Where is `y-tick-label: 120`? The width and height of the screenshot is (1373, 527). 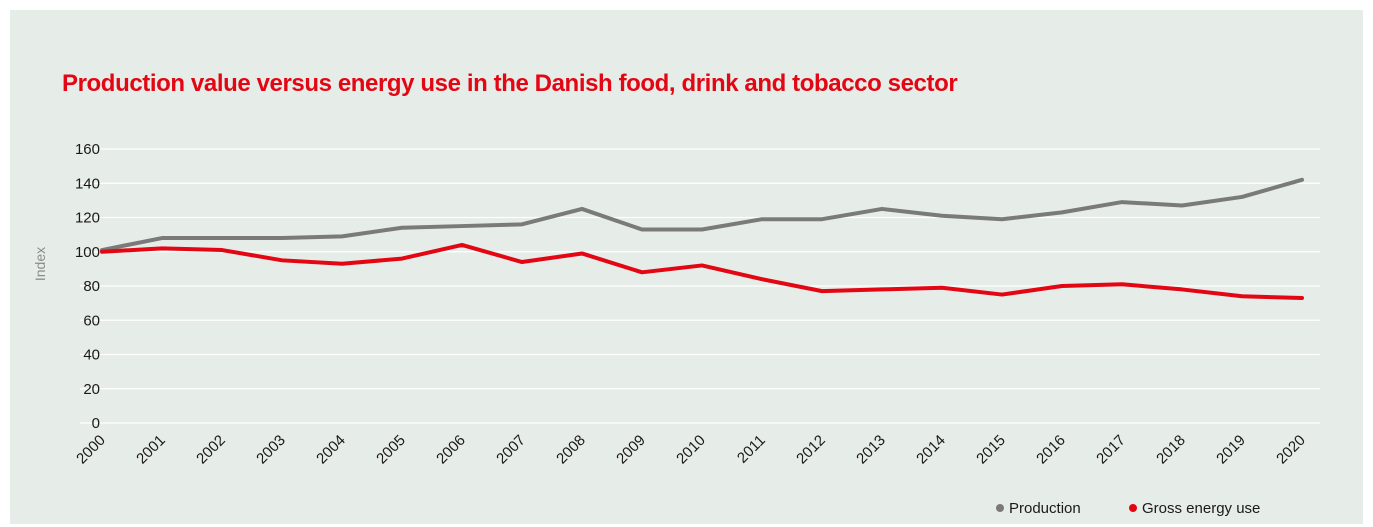 y-tick-label: 120 is located at coordinates (87, 218).